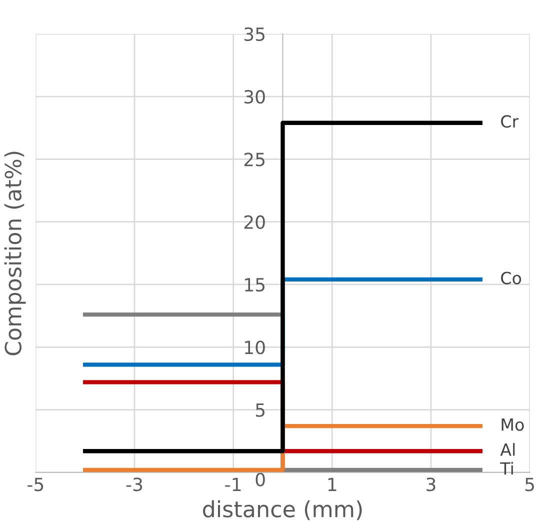 This screenshot has height=522, width=549. I want to click on x-tick-label: 5, so click(529, 485).